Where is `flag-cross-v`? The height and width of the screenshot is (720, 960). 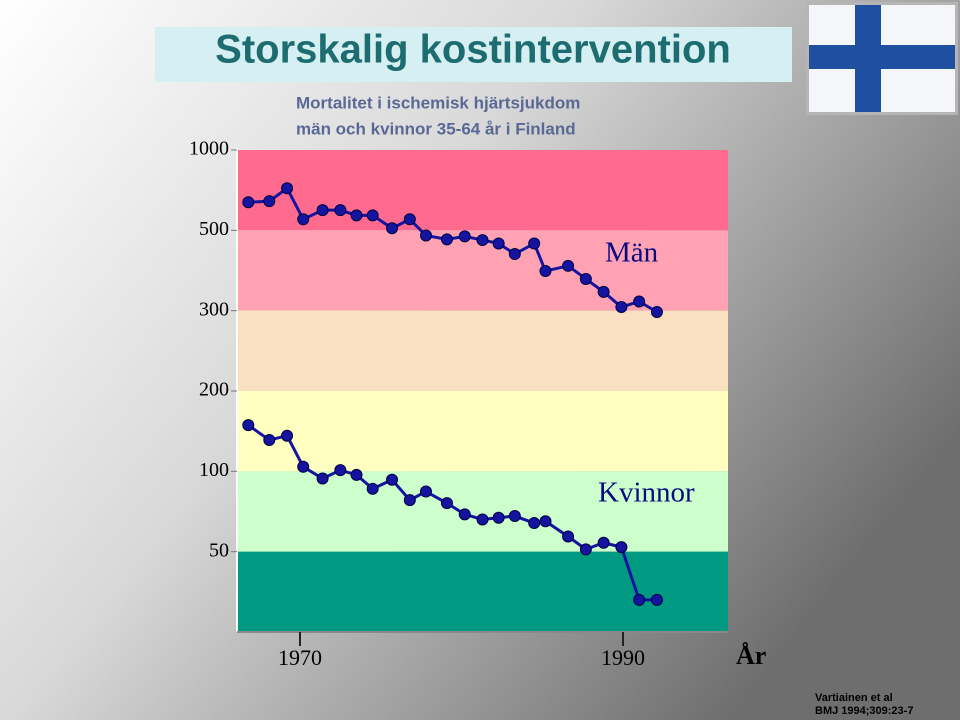
flag-cross-v is located at coordinates (868, 58).